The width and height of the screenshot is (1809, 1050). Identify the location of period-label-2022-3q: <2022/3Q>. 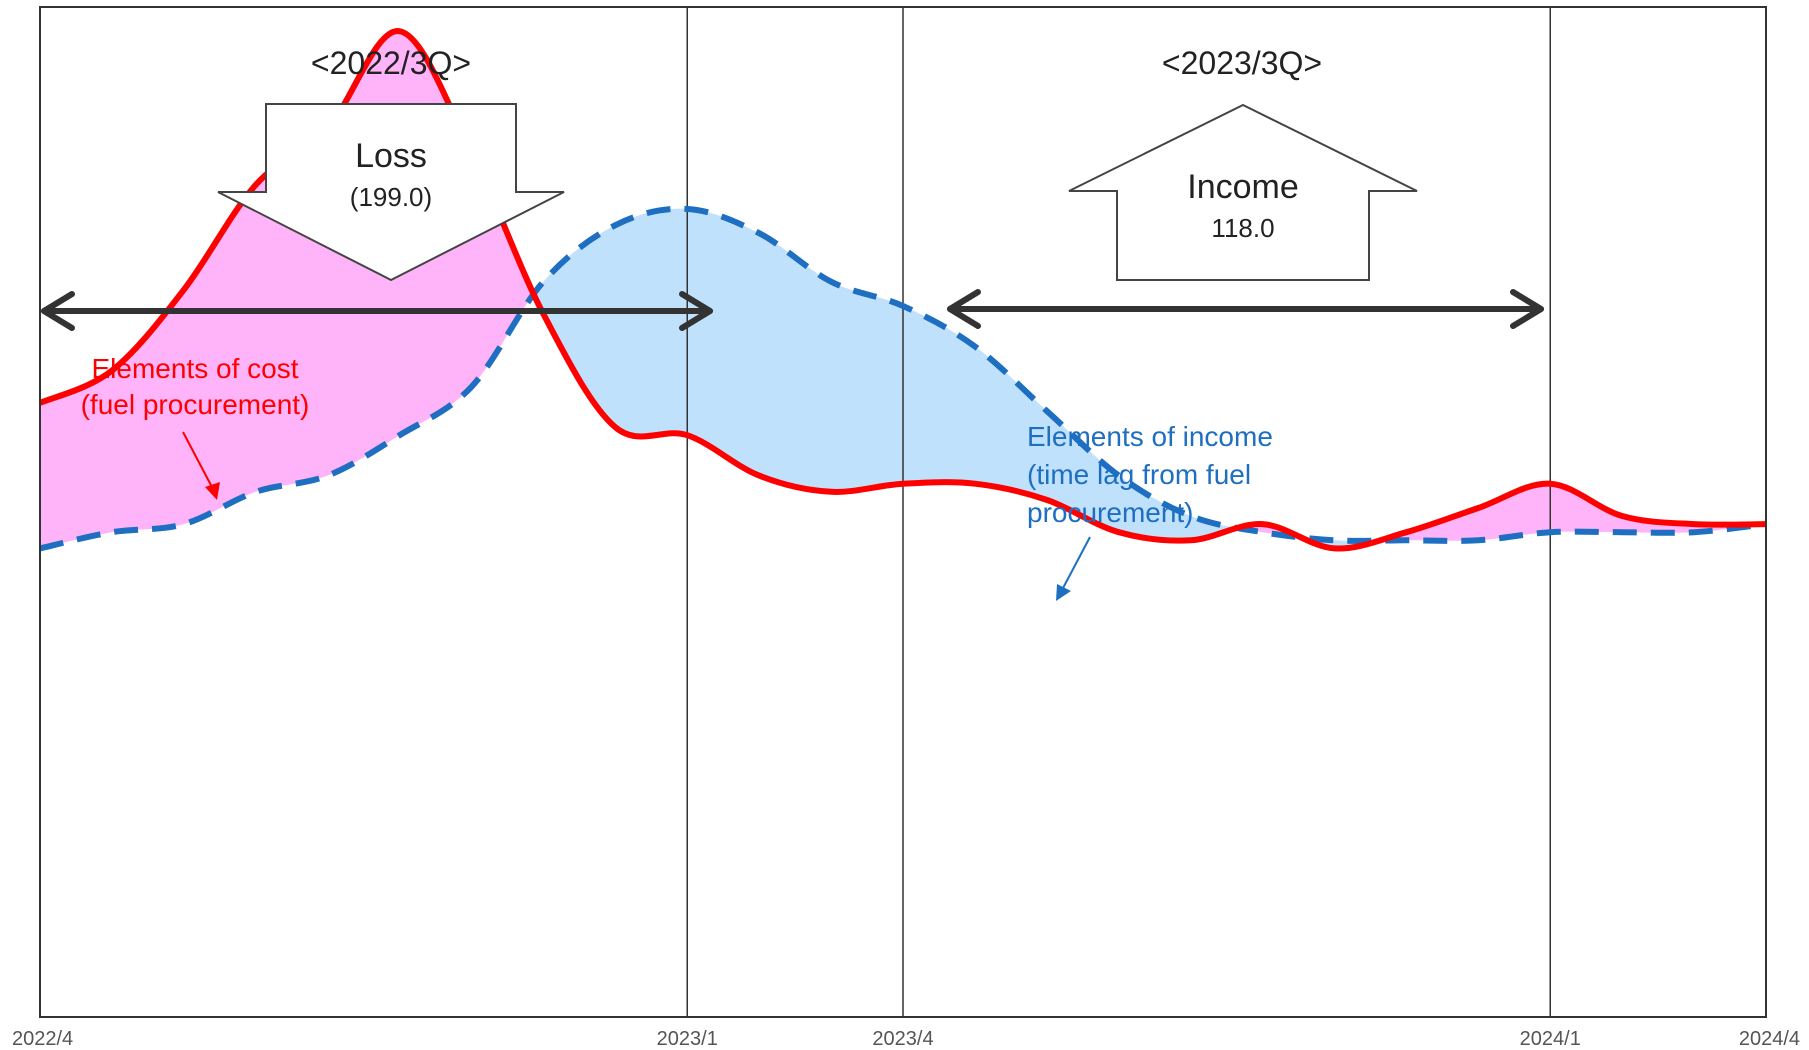
(391, 63).